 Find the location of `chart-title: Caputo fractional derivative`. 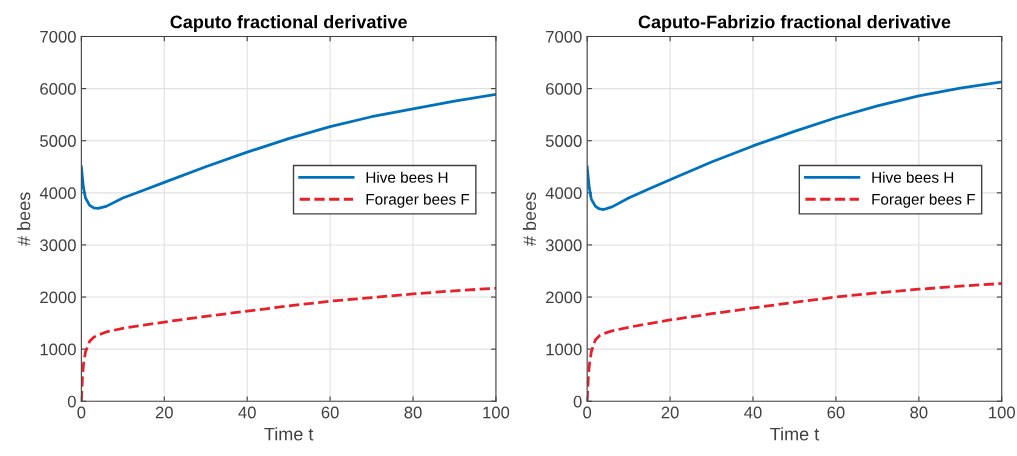

chart-title: Caputo fractional derivative is located at coordinates (288, 23).